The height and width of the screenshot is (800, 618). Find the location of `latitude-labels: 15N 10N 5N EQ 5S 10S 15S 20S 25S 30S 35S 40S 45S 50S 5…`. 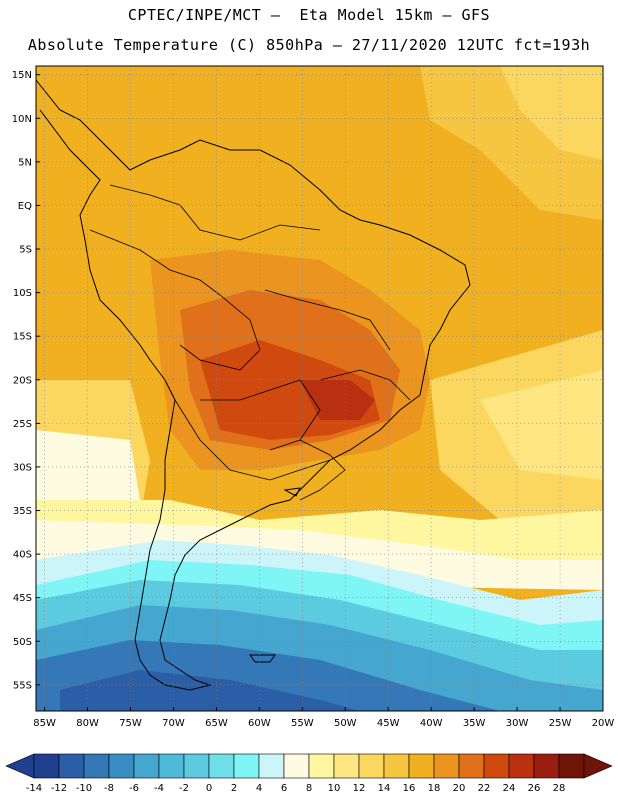

latitude-labels: 15N 10N 5N EQ 5S 10S 15S 20S 25S 30S 35S 40S 45S 50S 5… is located at coordinates (22, 380).